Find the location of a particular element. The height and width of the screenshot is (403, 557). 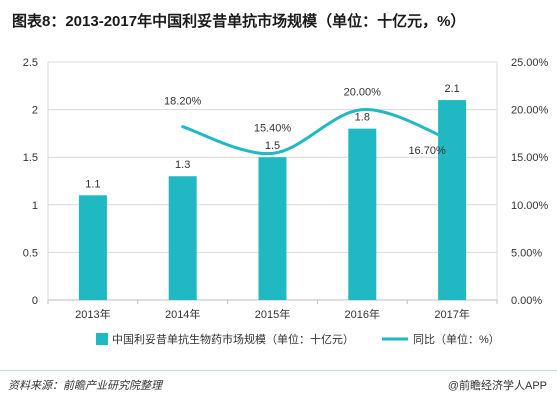

y-left-tick-label: 0 is located at coordinates (35, 301).